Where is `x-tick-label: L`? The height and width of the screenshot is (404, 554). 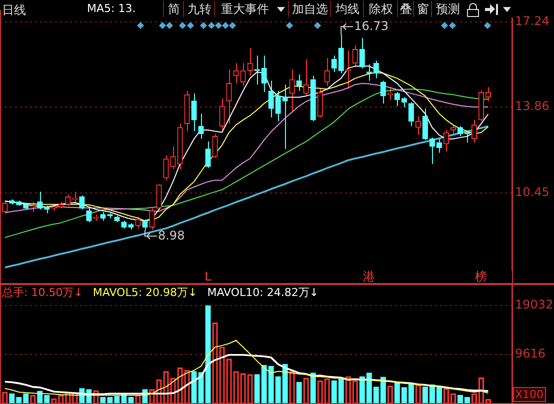 x-tick-label: L is located at coordinates (208, 276).